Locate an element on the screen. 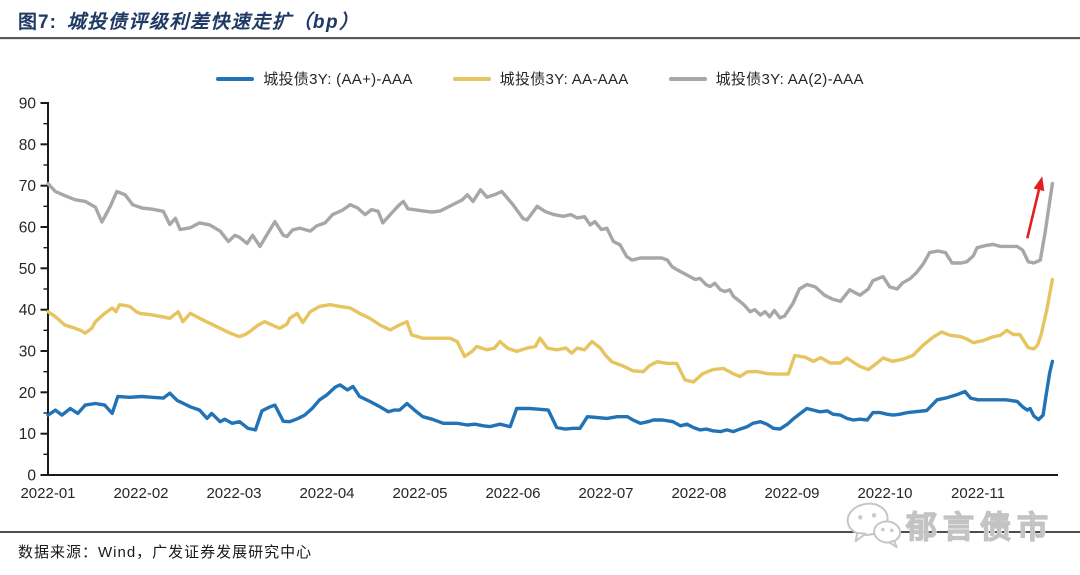  legend-item-aa-plus: 城投债3Y: (AA+)-AAA is located at coordinates (314, 78).